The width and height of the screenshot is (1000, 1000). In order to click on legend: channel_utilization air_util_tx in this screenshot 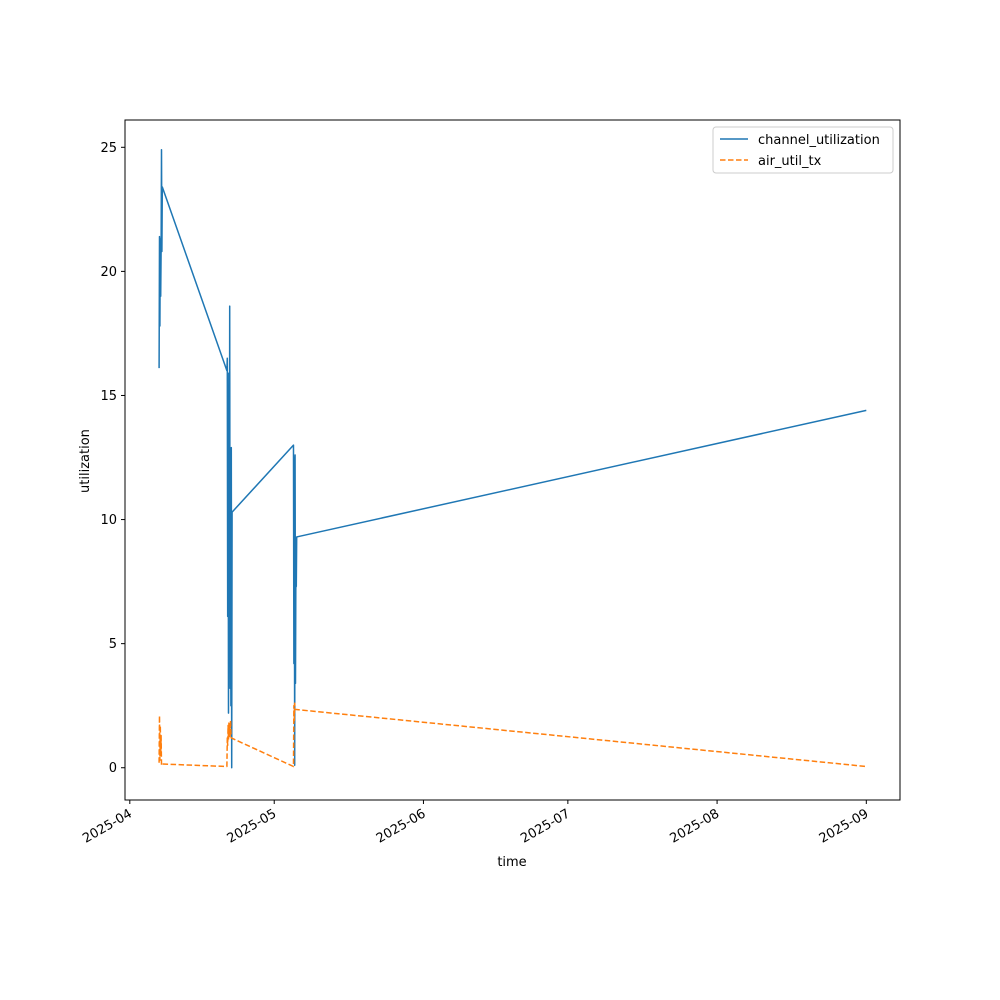, I will do `click(803, 150)`.